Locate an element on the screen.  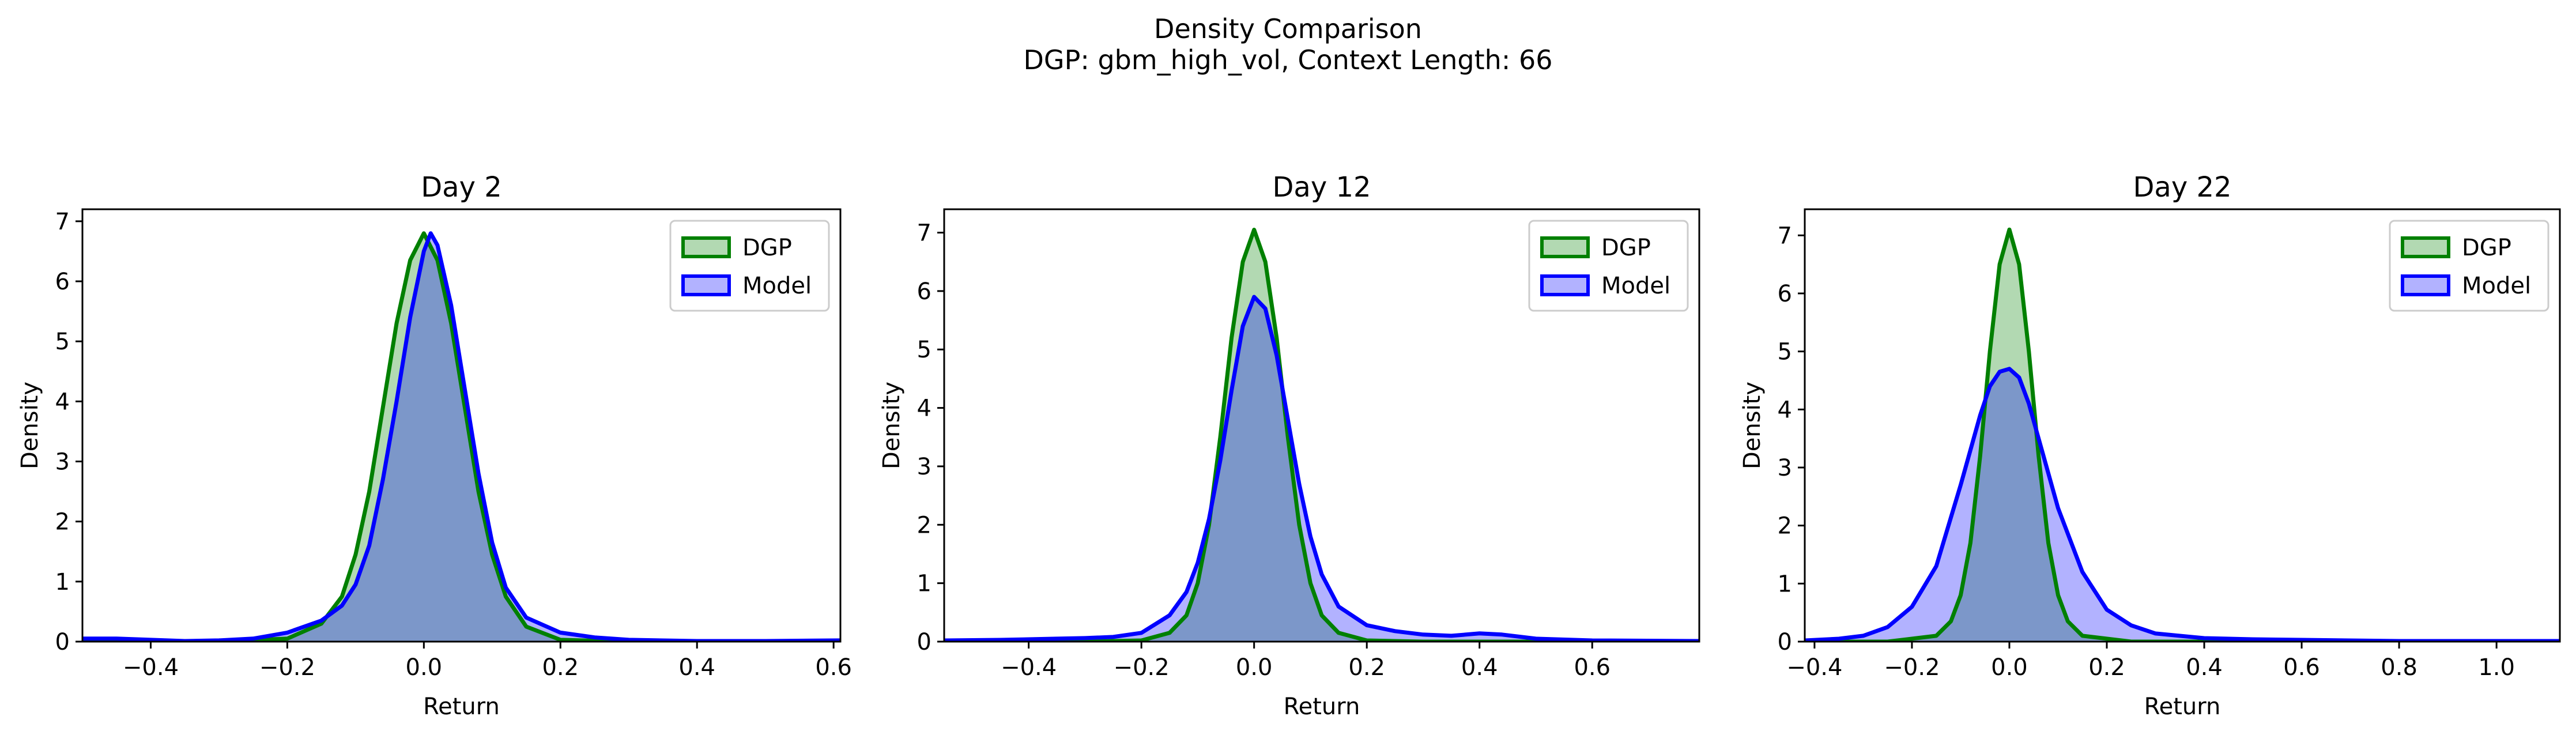
subplot-title: Day 12 is located at coordinates (1321, 187).